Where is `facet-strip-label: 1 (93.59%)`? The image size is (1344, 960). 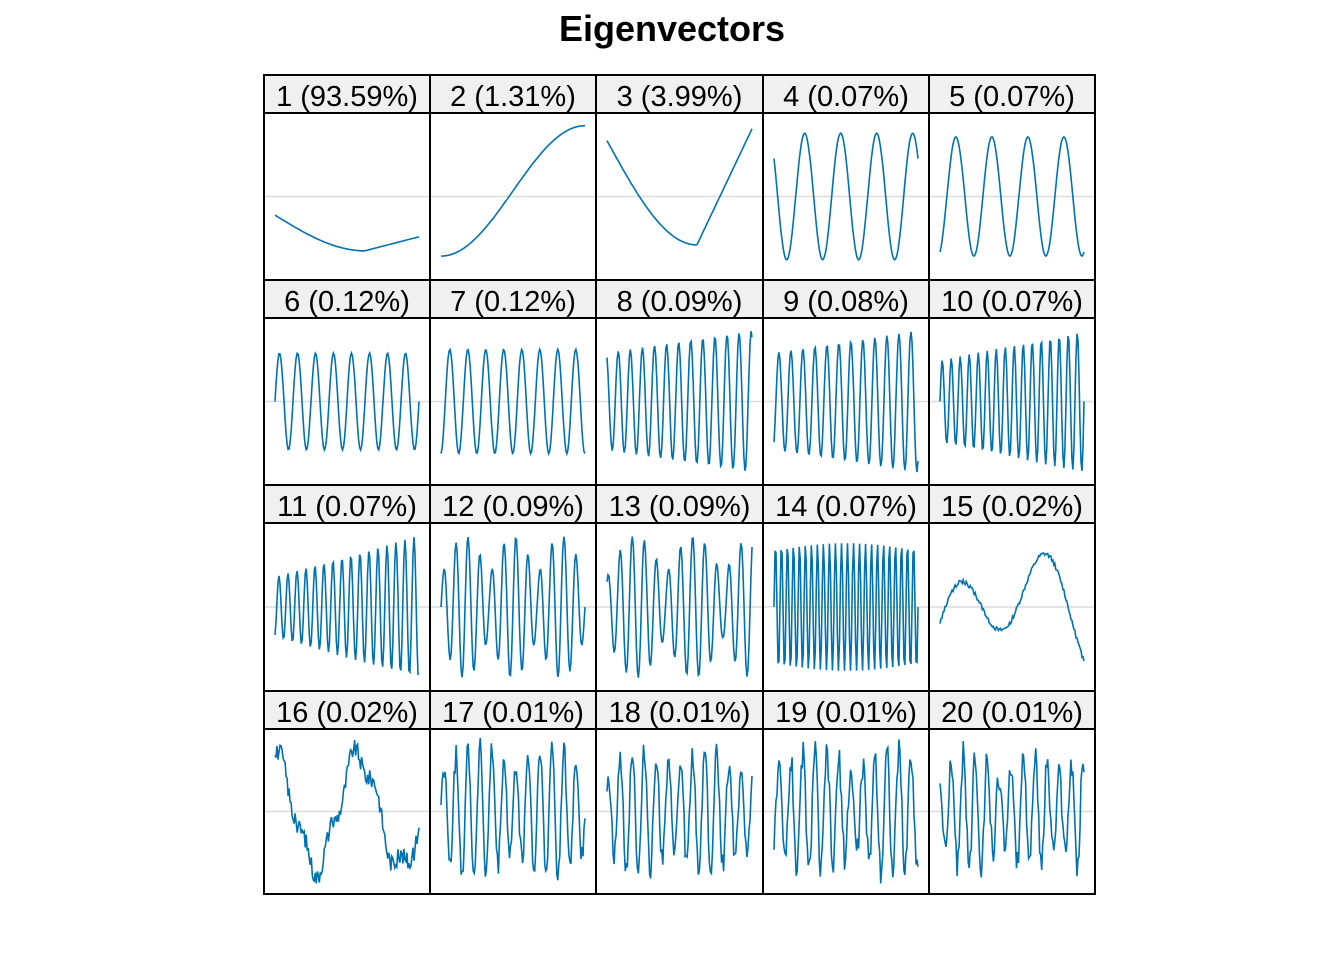
facet-strip-label: 1 (93.59%) is located at coordinates (347, 94).